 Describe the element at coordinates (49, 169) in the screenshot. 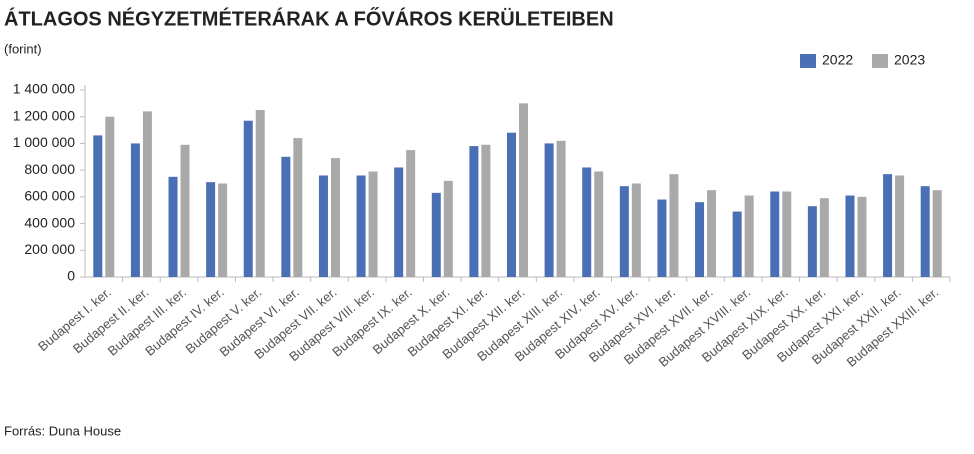

I see `y-tick-label: 800 000` at that location.